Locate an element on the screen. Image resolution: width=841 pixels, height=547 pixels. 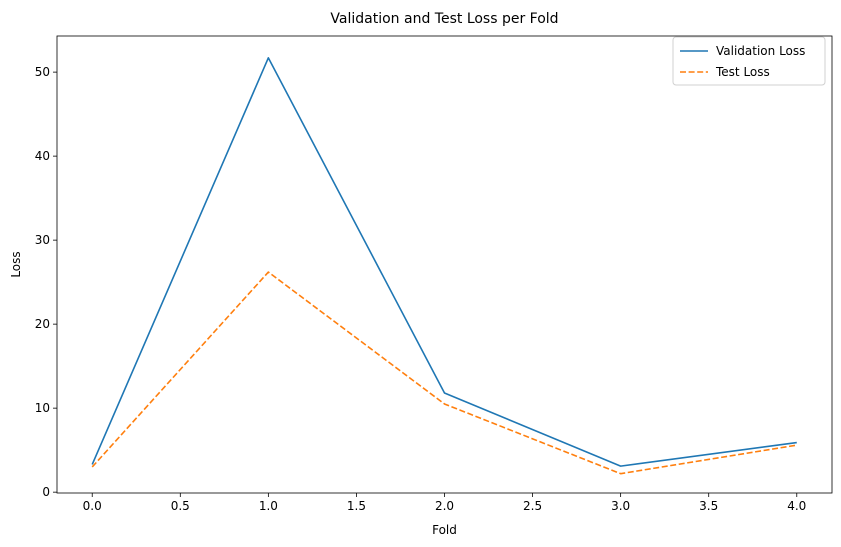
y-tick-label: 30 is located at coordinates (42, 240).